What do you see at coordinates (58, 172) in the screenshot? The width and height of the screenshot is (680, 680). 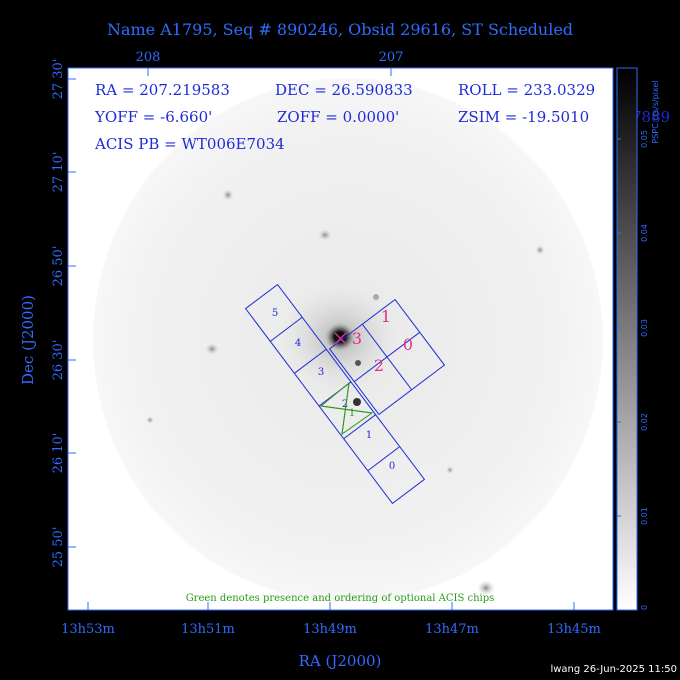 I see `y-tick-label: 27 10'` at bounding box center [58, 172].